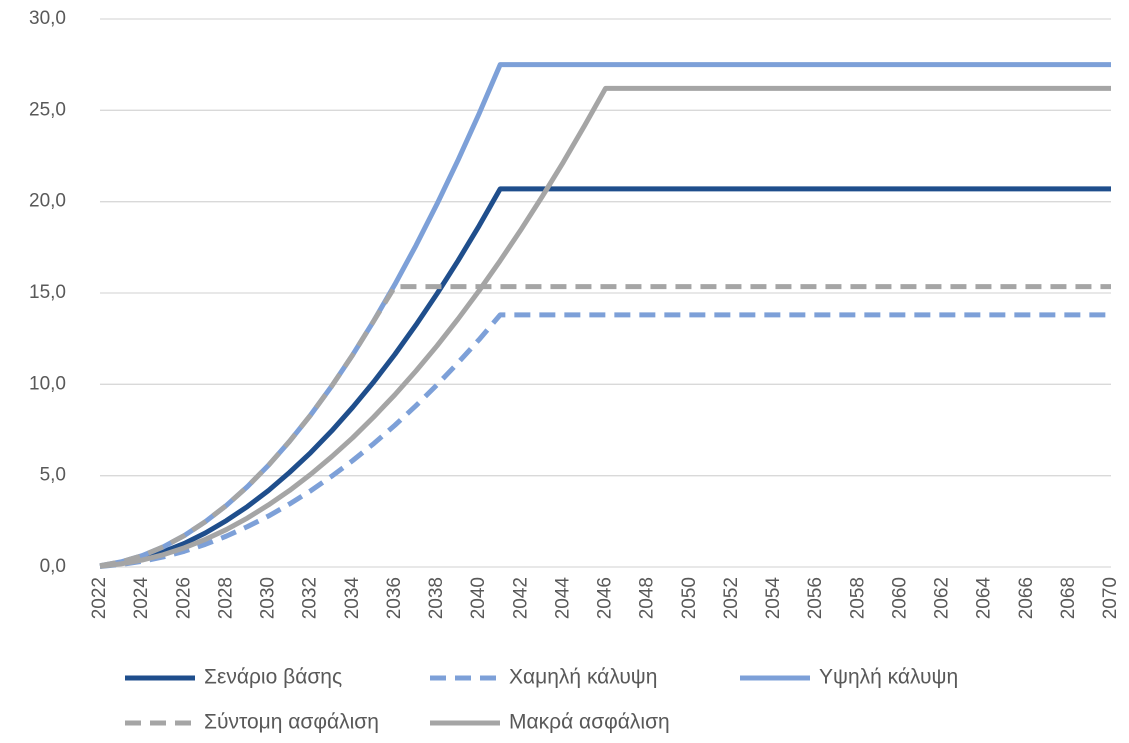 The height and width of the screenshot is (743, 1129). Describe the element at coordinates (273, 677) in the screenshot. I see `legend-label: Σενάριο βάσης` at that location.